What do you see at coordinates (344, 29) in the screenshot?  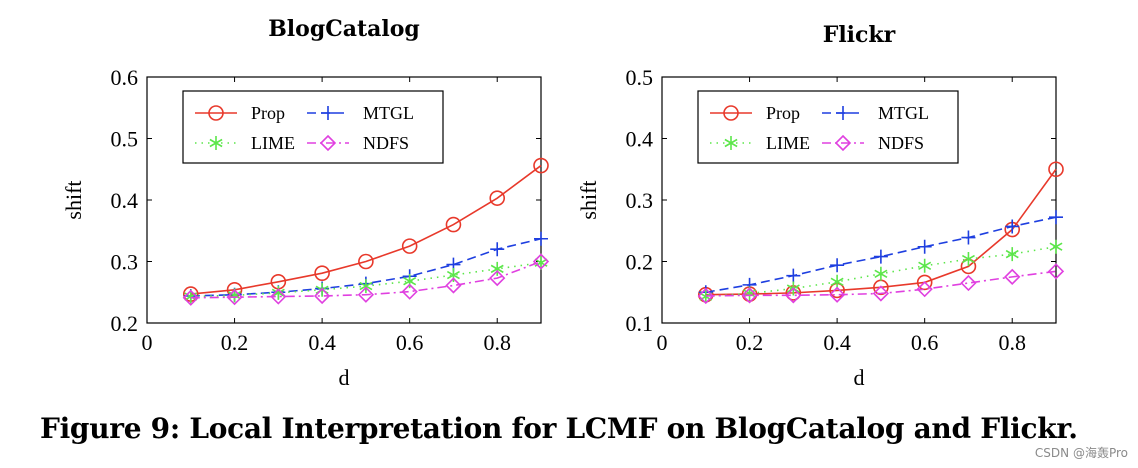 I see `chart-title: BlogCatalog` at bounding box center [344, 29].